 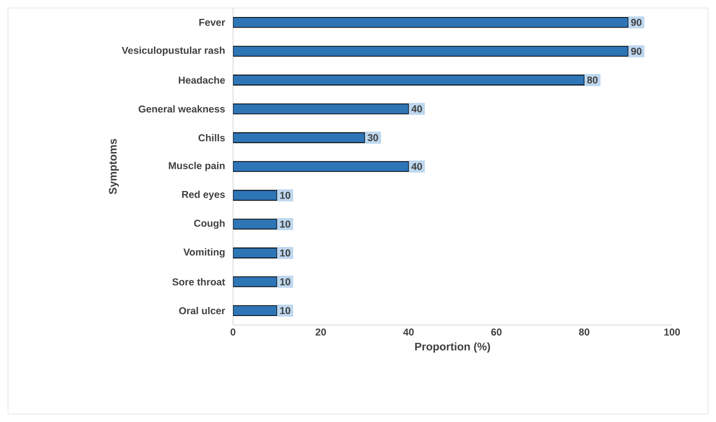 What do you see at coordinates (212, 22) in the screenshot?
I see `y-tick-label: Fever` at bounding box center [212, 22].